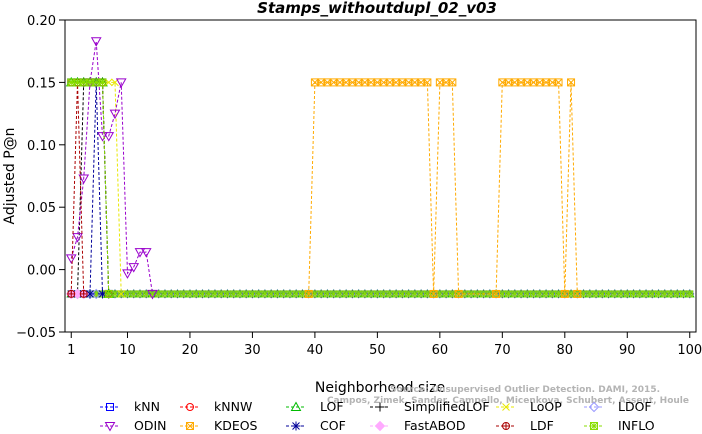 Image resolution: width=702 pixels, height=434 pixels. Describe the element at coordinates (377, 8) in the screenshot. I see `chart-title: Stamps_withoutdupl_02_v03` at that location.